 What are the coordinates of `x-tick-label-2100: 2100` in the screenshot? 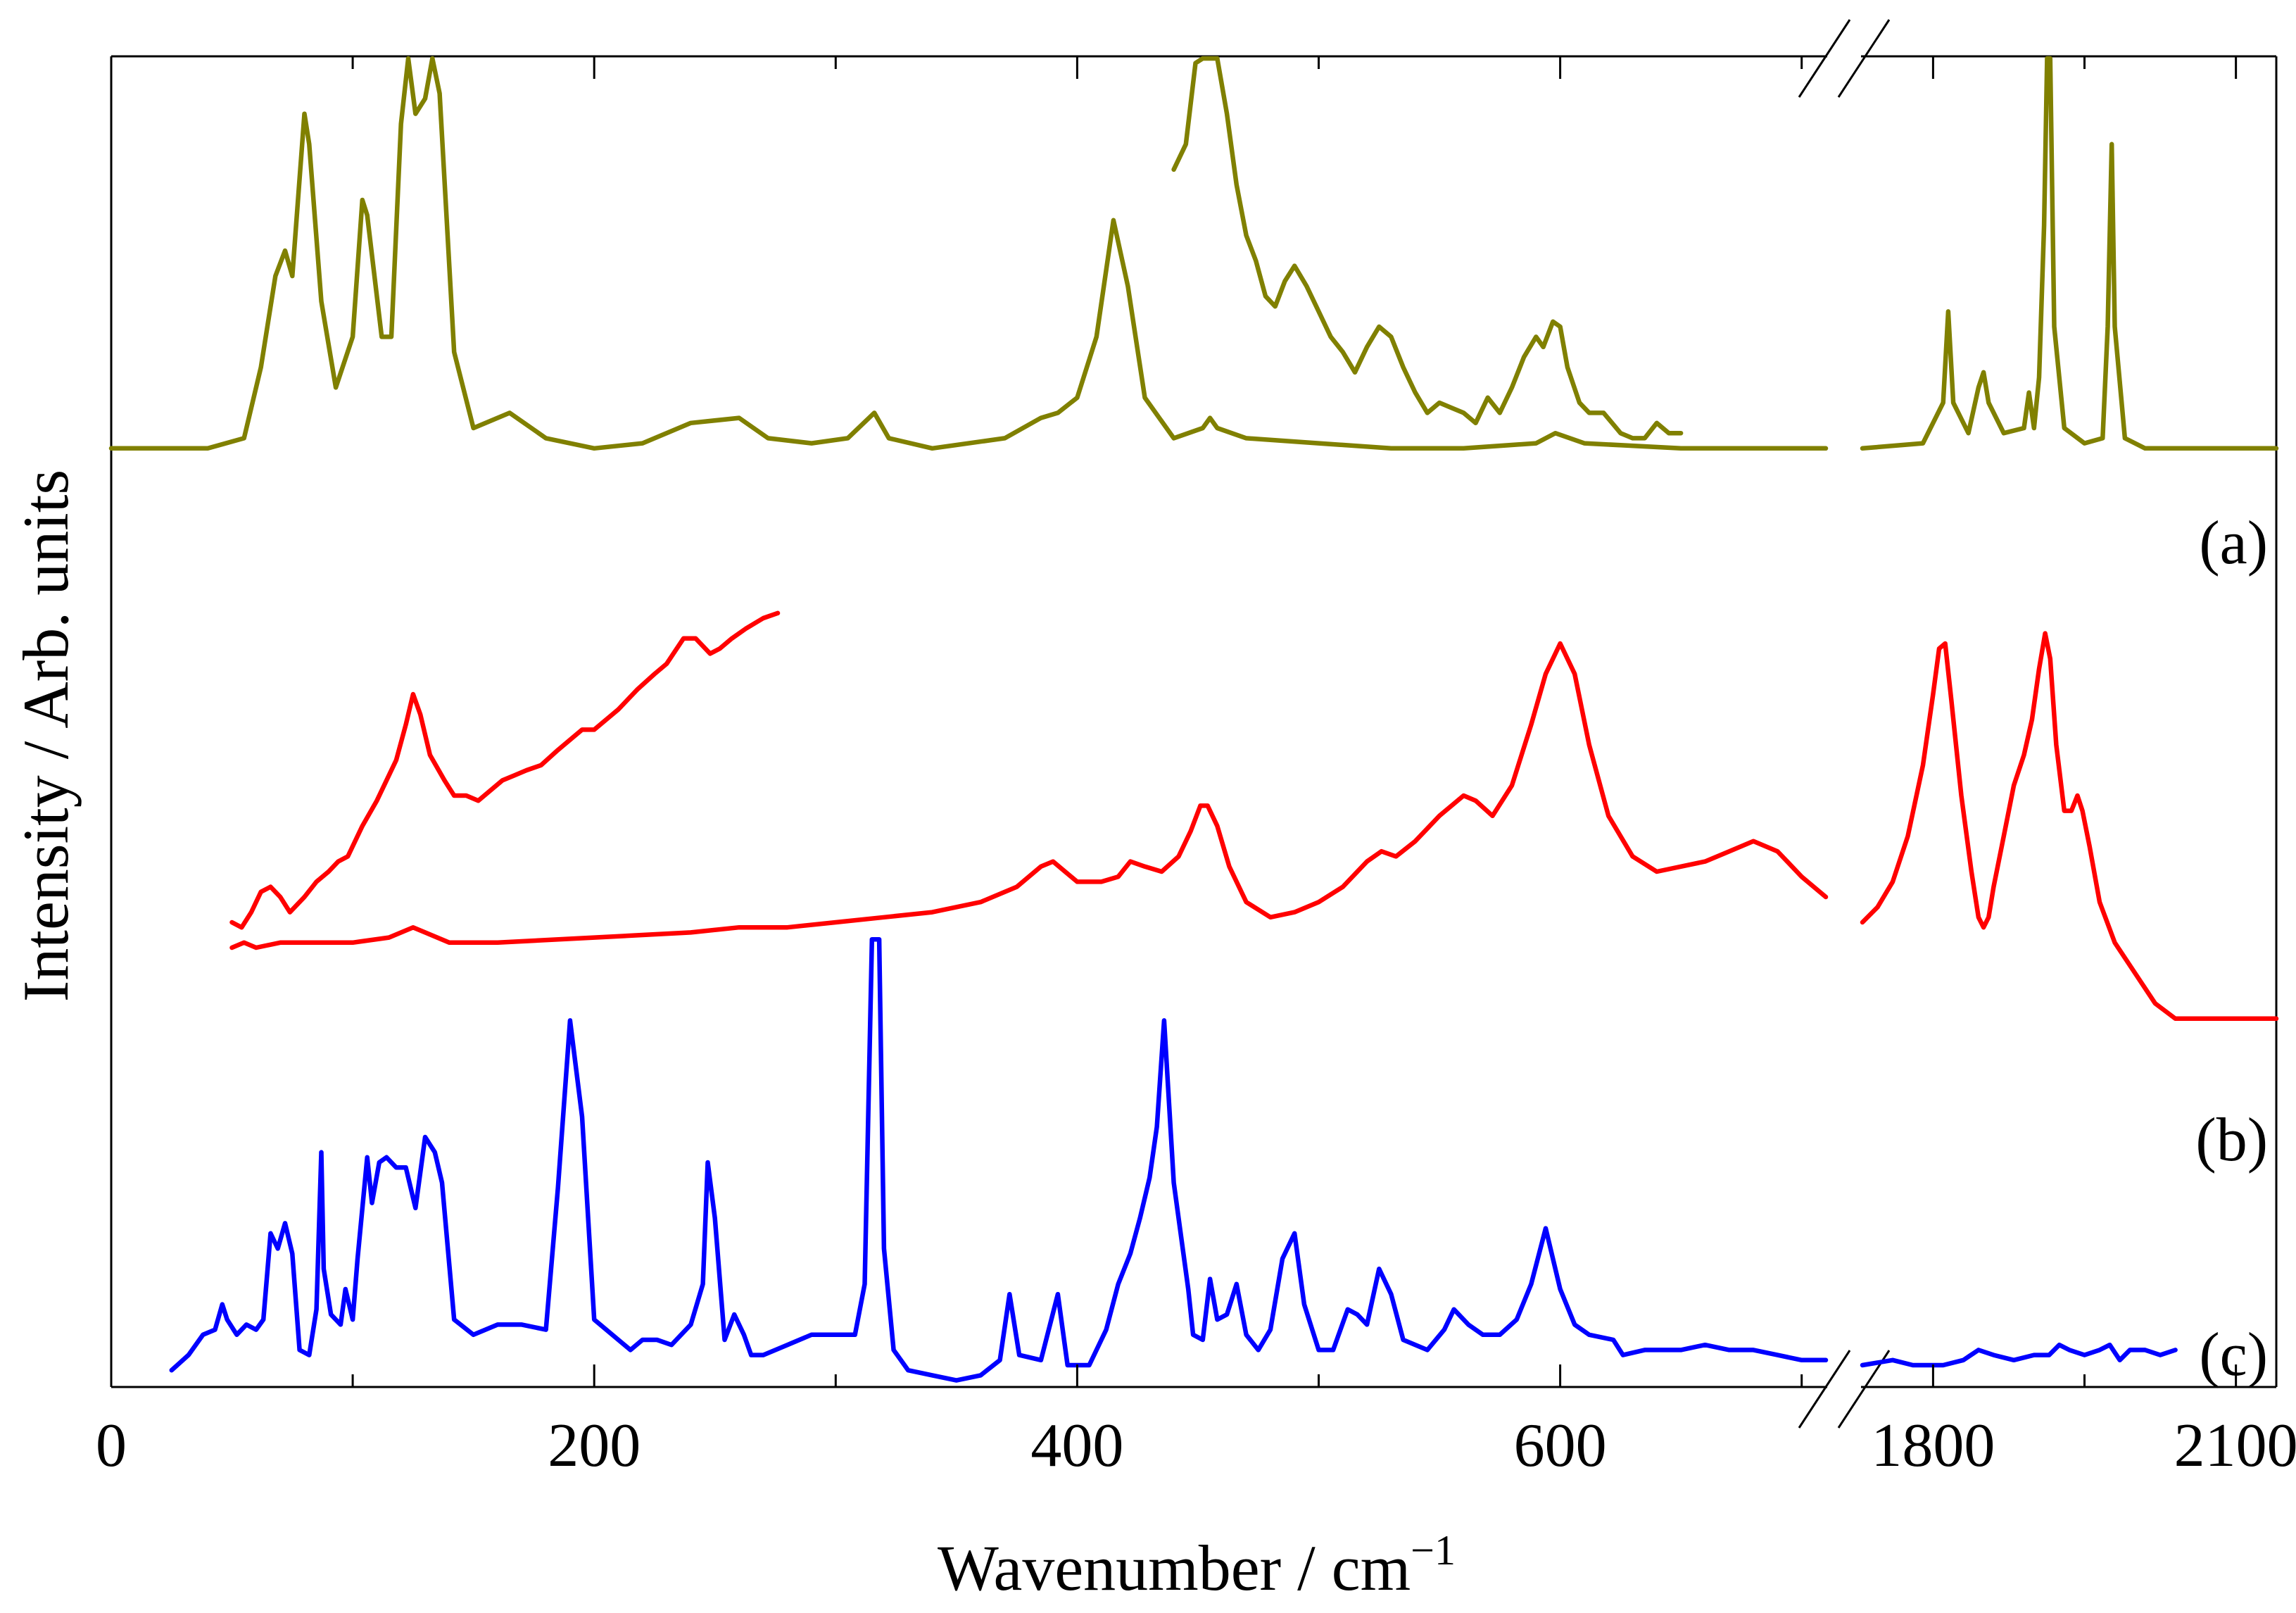 It's located at (2235, 1446).